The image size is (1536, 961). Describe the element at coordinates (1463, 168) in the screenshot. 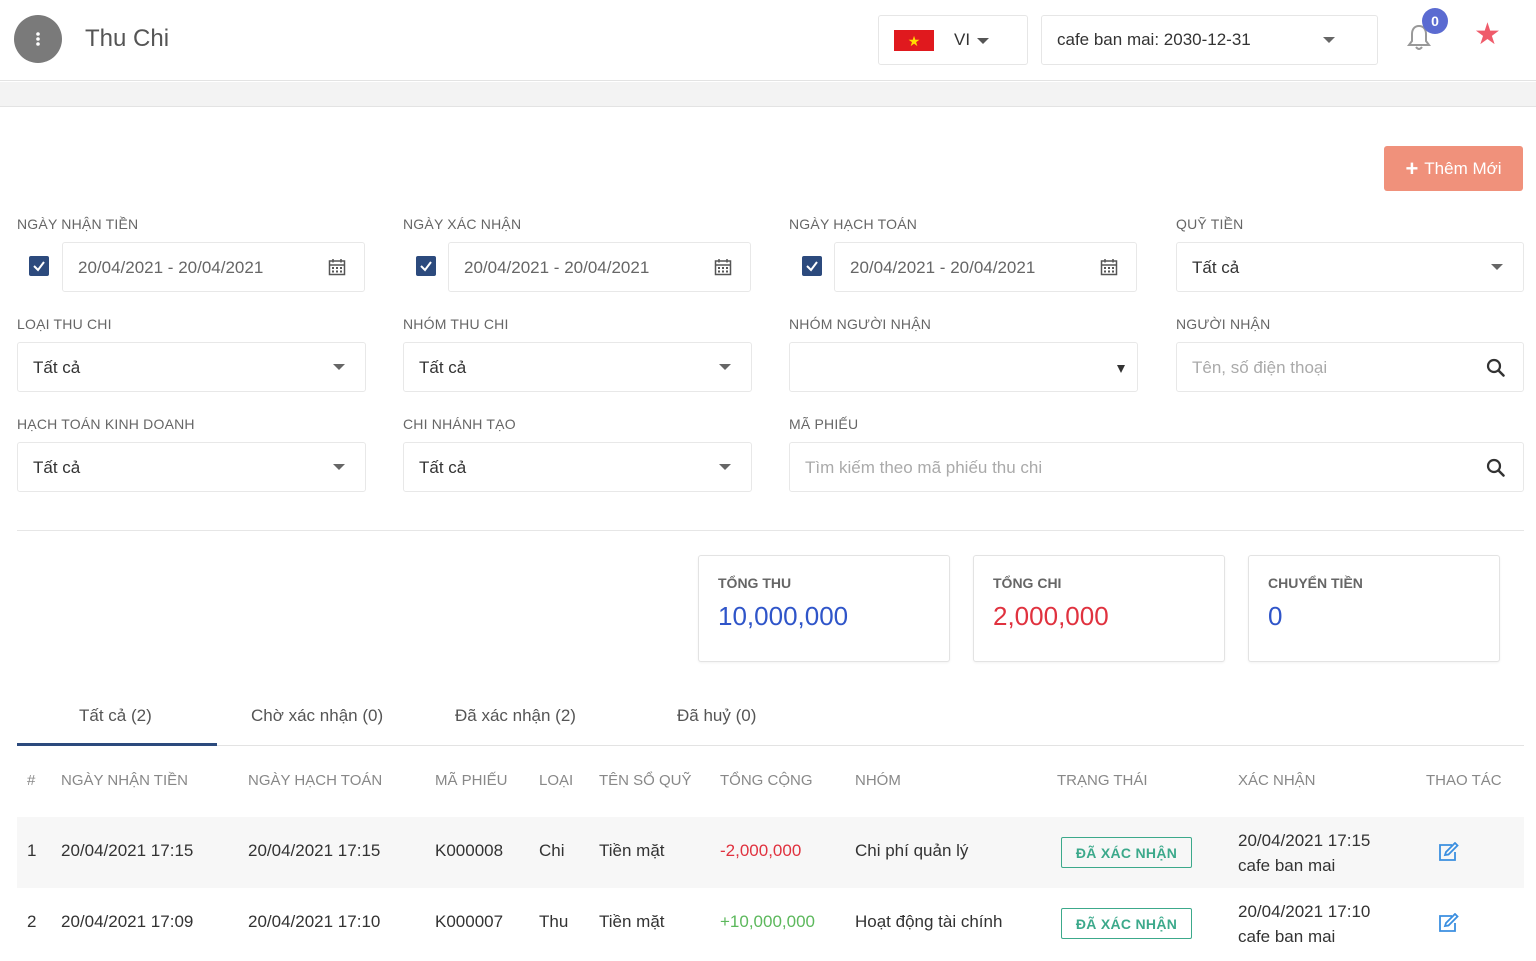

I see `add-new-label: Thêm Mới` at that location.